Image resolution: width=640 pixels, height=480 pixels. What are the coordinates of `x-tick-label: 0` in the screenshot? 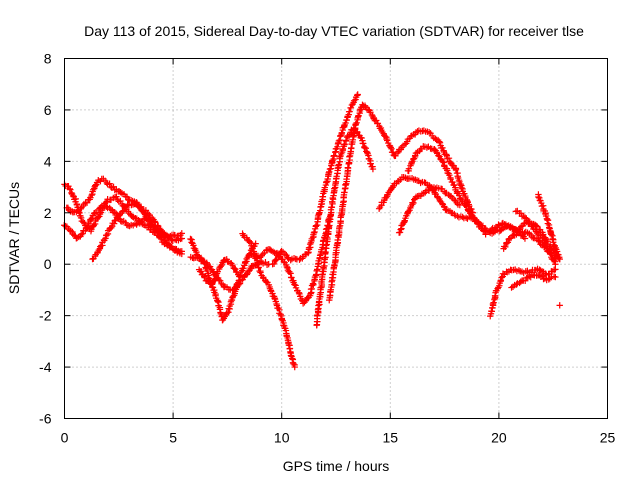 It's located at (65, 438).